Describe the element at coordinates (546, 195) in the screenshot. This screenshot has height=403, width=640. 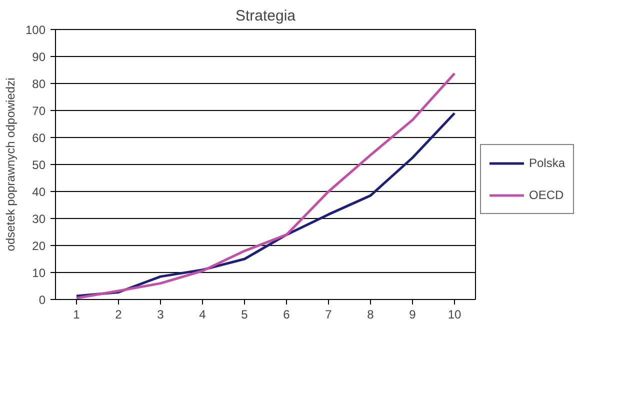
I see `legend-label: OECD` at that location.